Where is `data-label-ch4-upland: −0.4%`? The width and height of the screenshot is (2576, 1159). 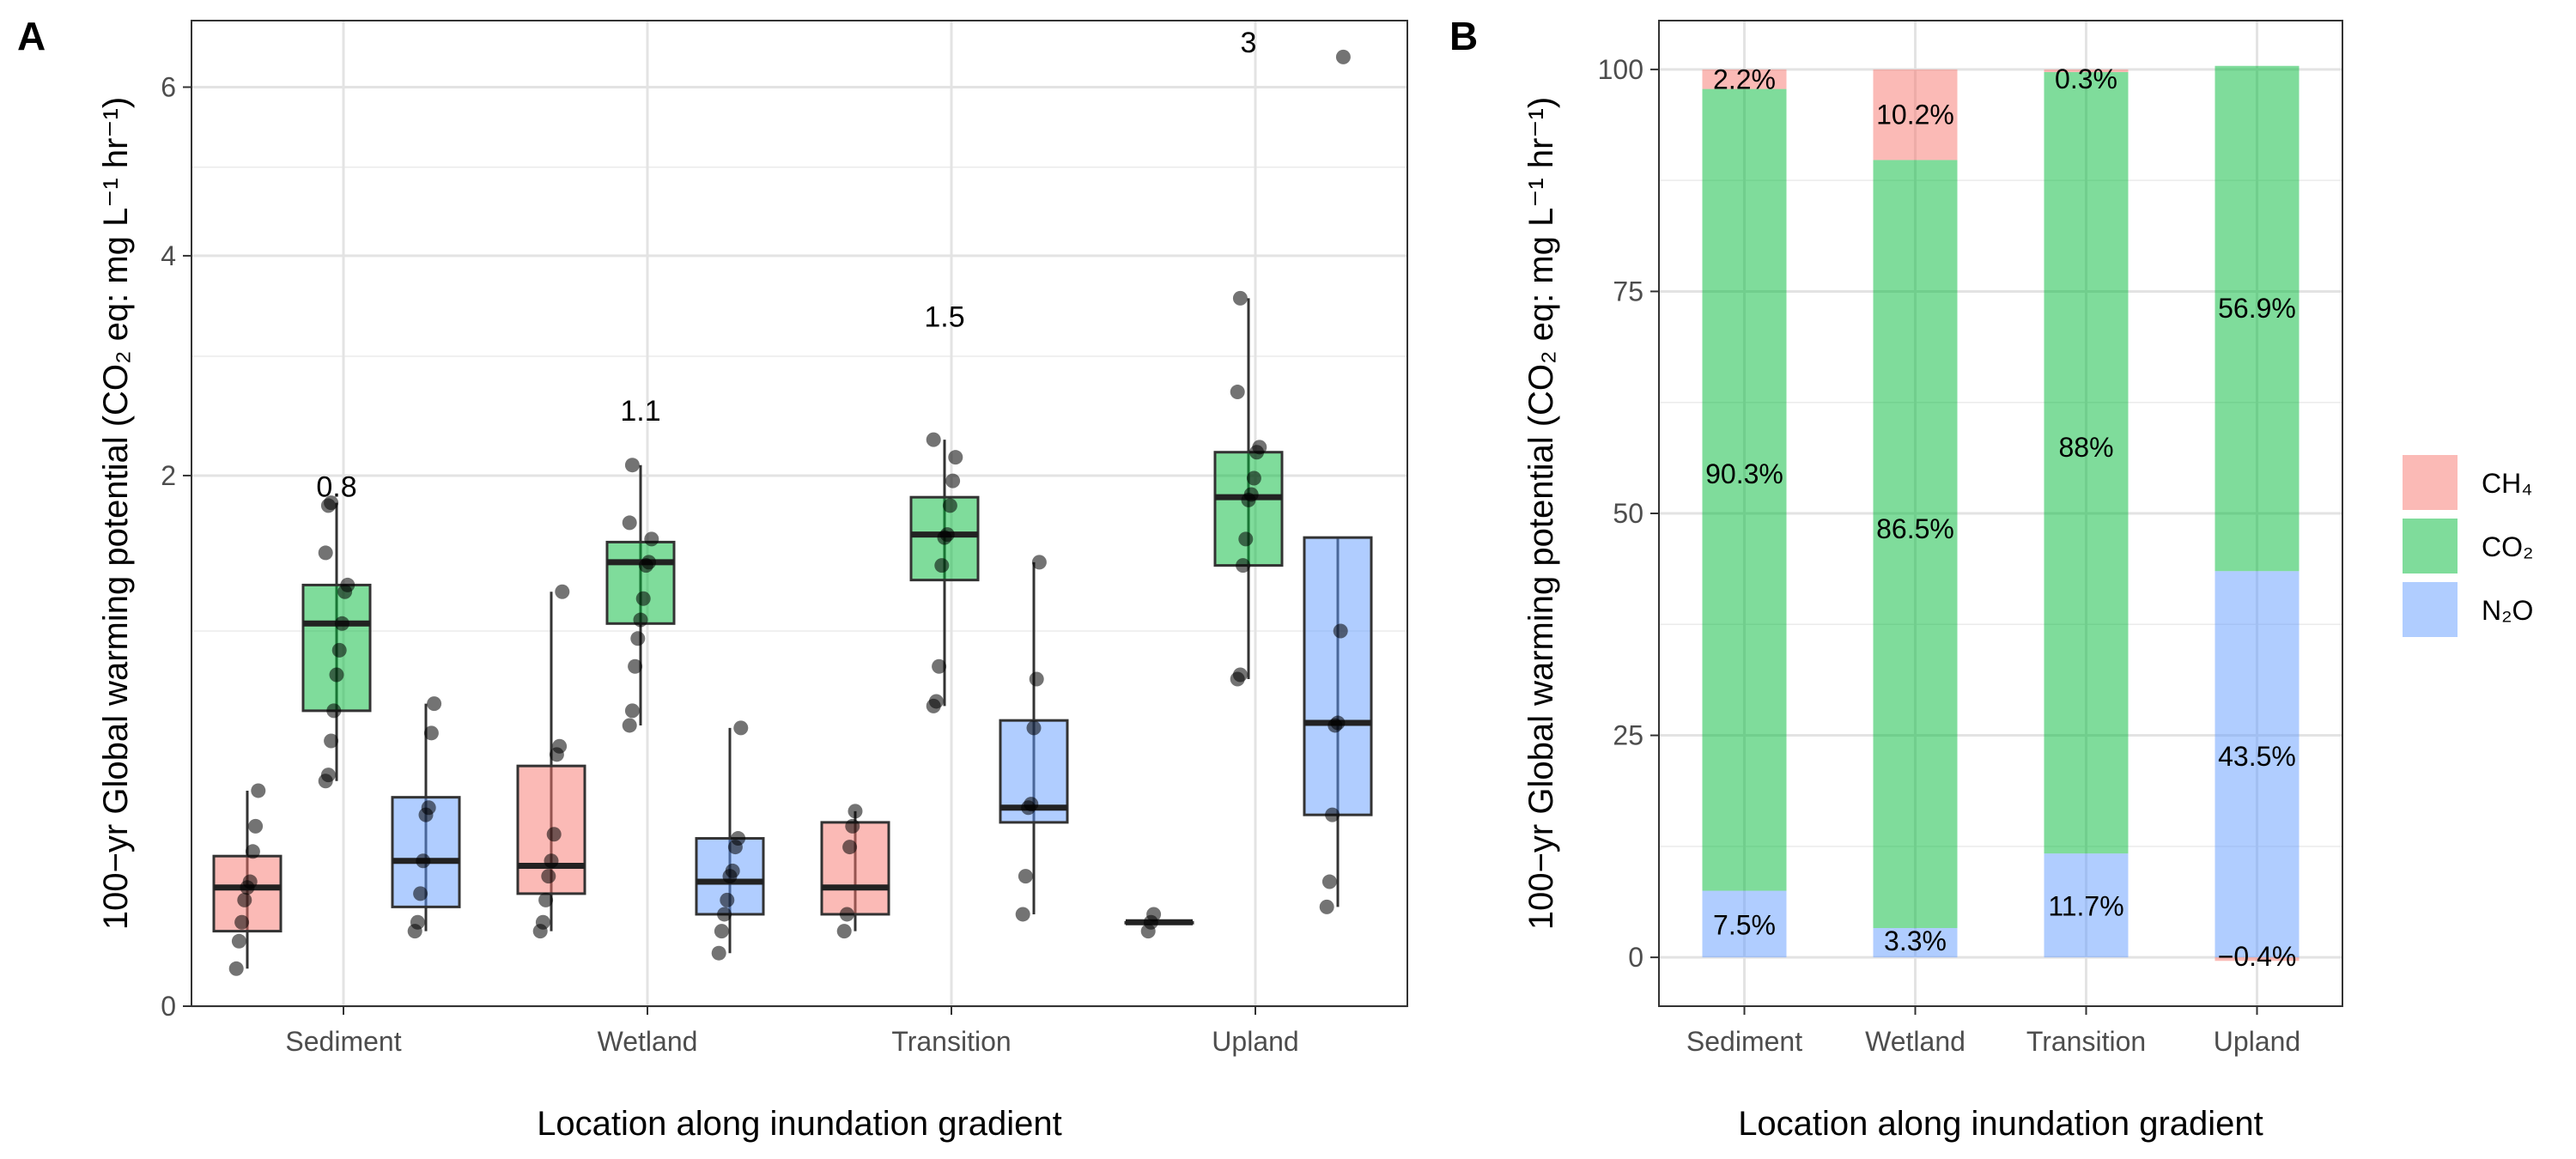 data-label-ch4-upland: −0.4% is located at coordinates (2258, 956).